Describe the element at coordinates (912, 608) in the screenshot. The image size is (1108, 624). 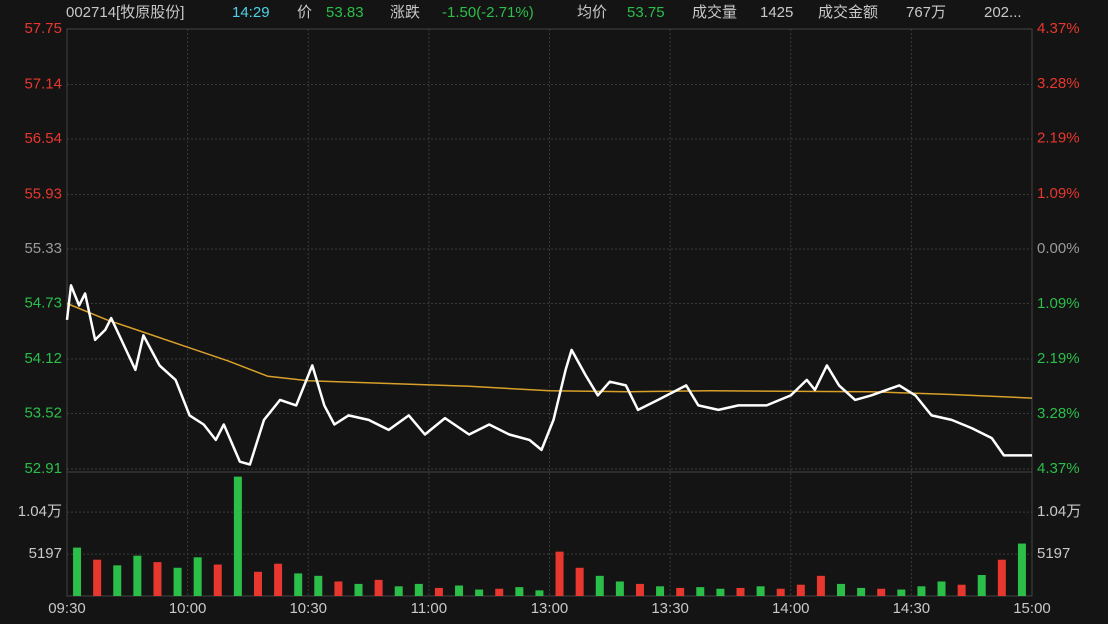
I see `x-tick-label: 14:30` at that location.